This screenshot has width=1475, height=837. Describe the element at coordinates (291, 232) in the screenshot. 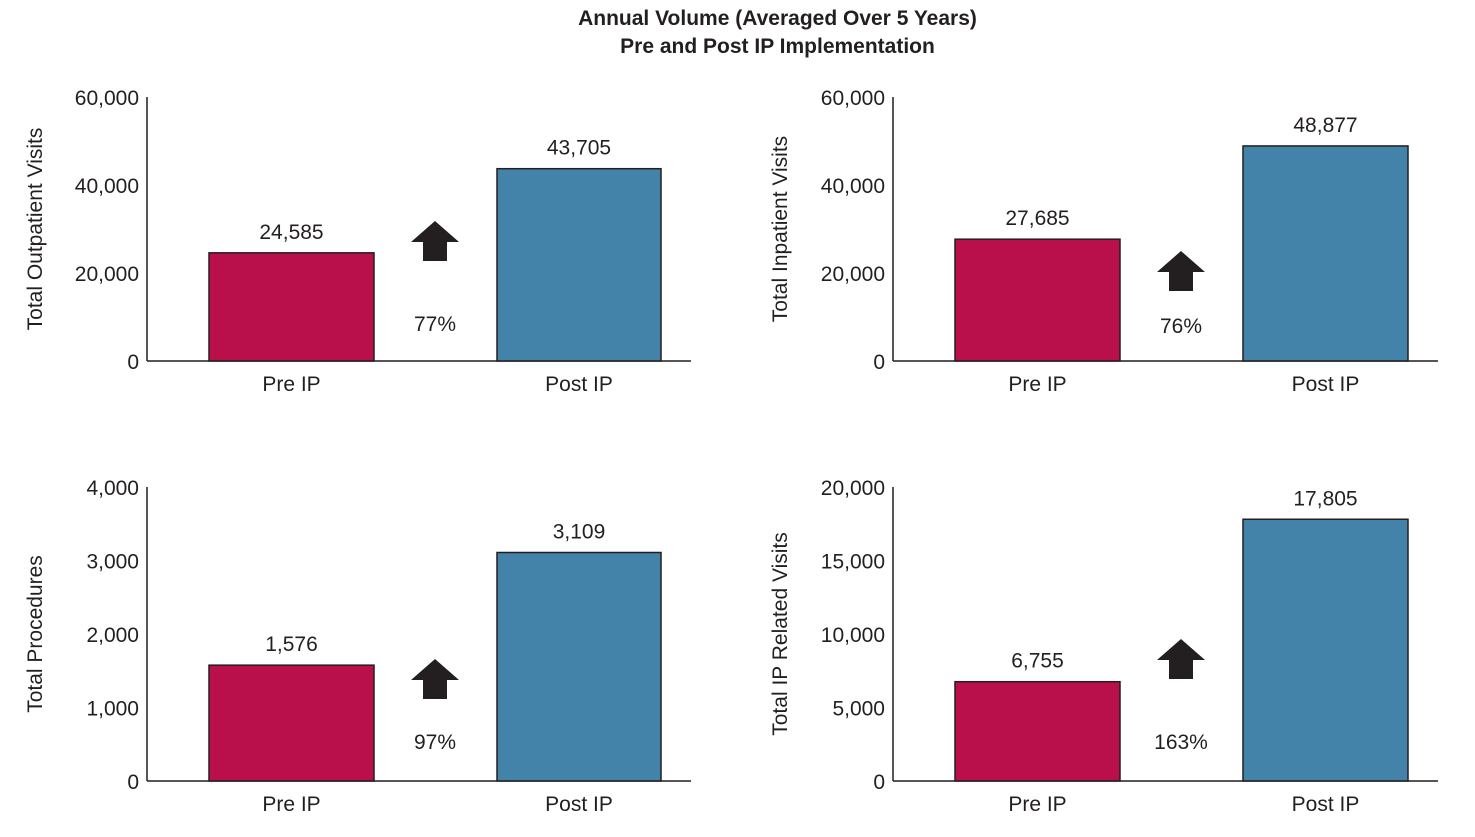

I see `chart-1-value-label: 24,585` at that location.